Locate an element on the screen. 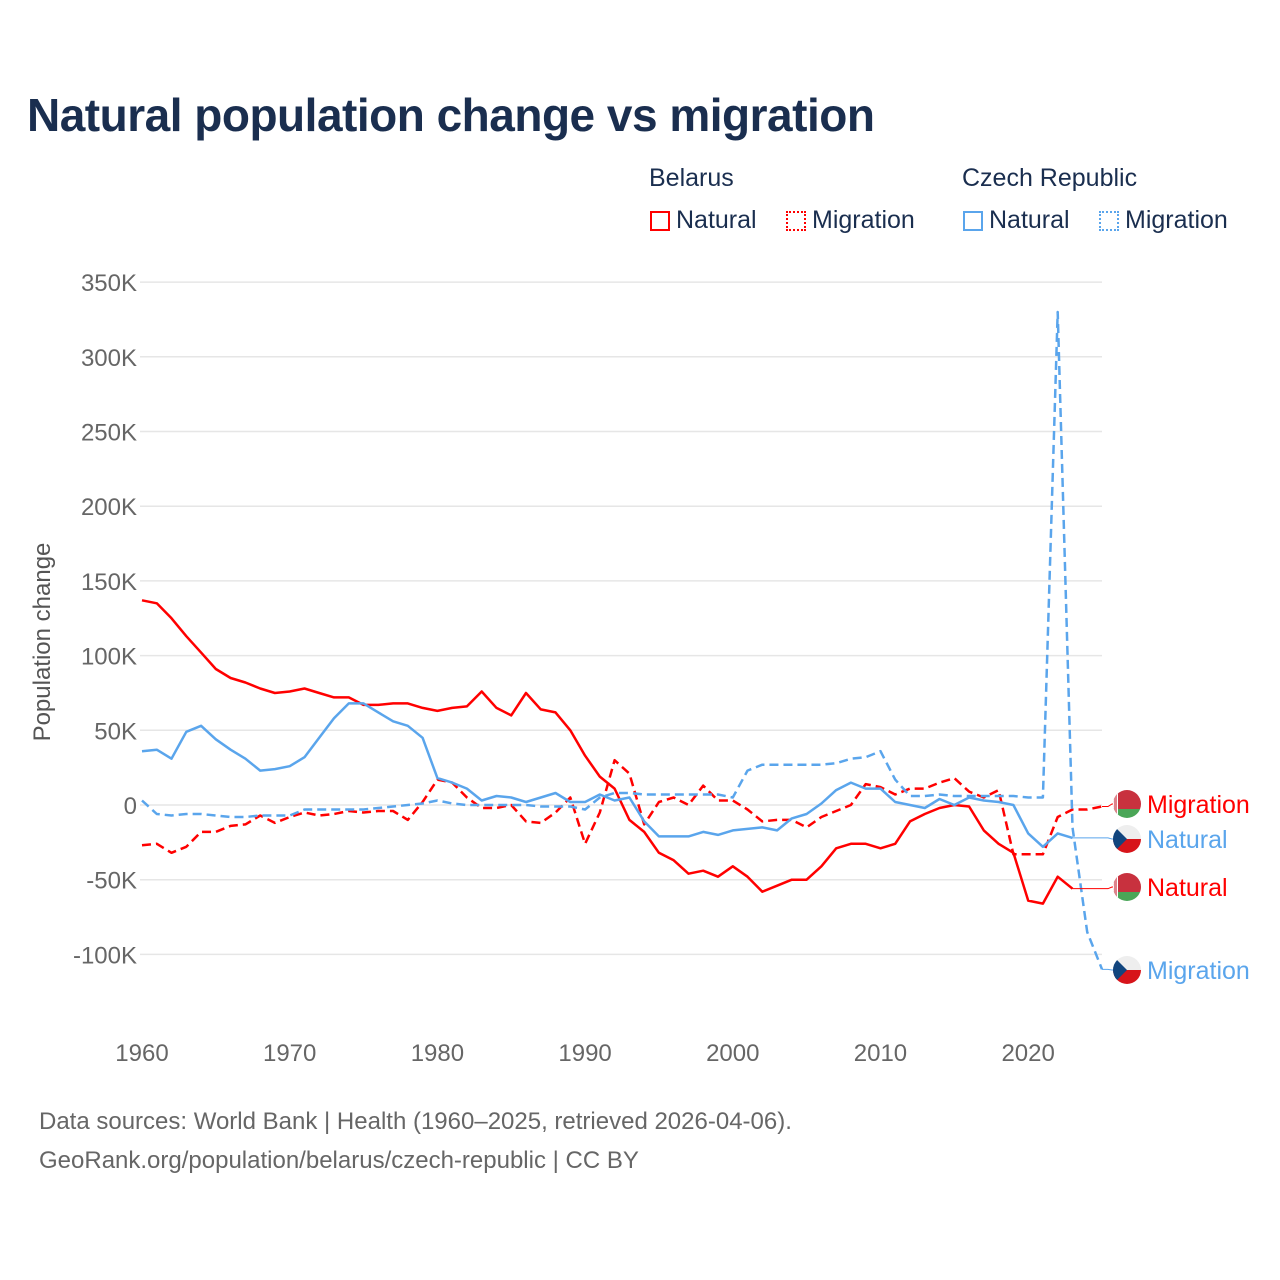 Image resolution: width=1280 pixels, height=1280 pixels. x-tick-label: 1990 is located at coordinates (584, 1053).